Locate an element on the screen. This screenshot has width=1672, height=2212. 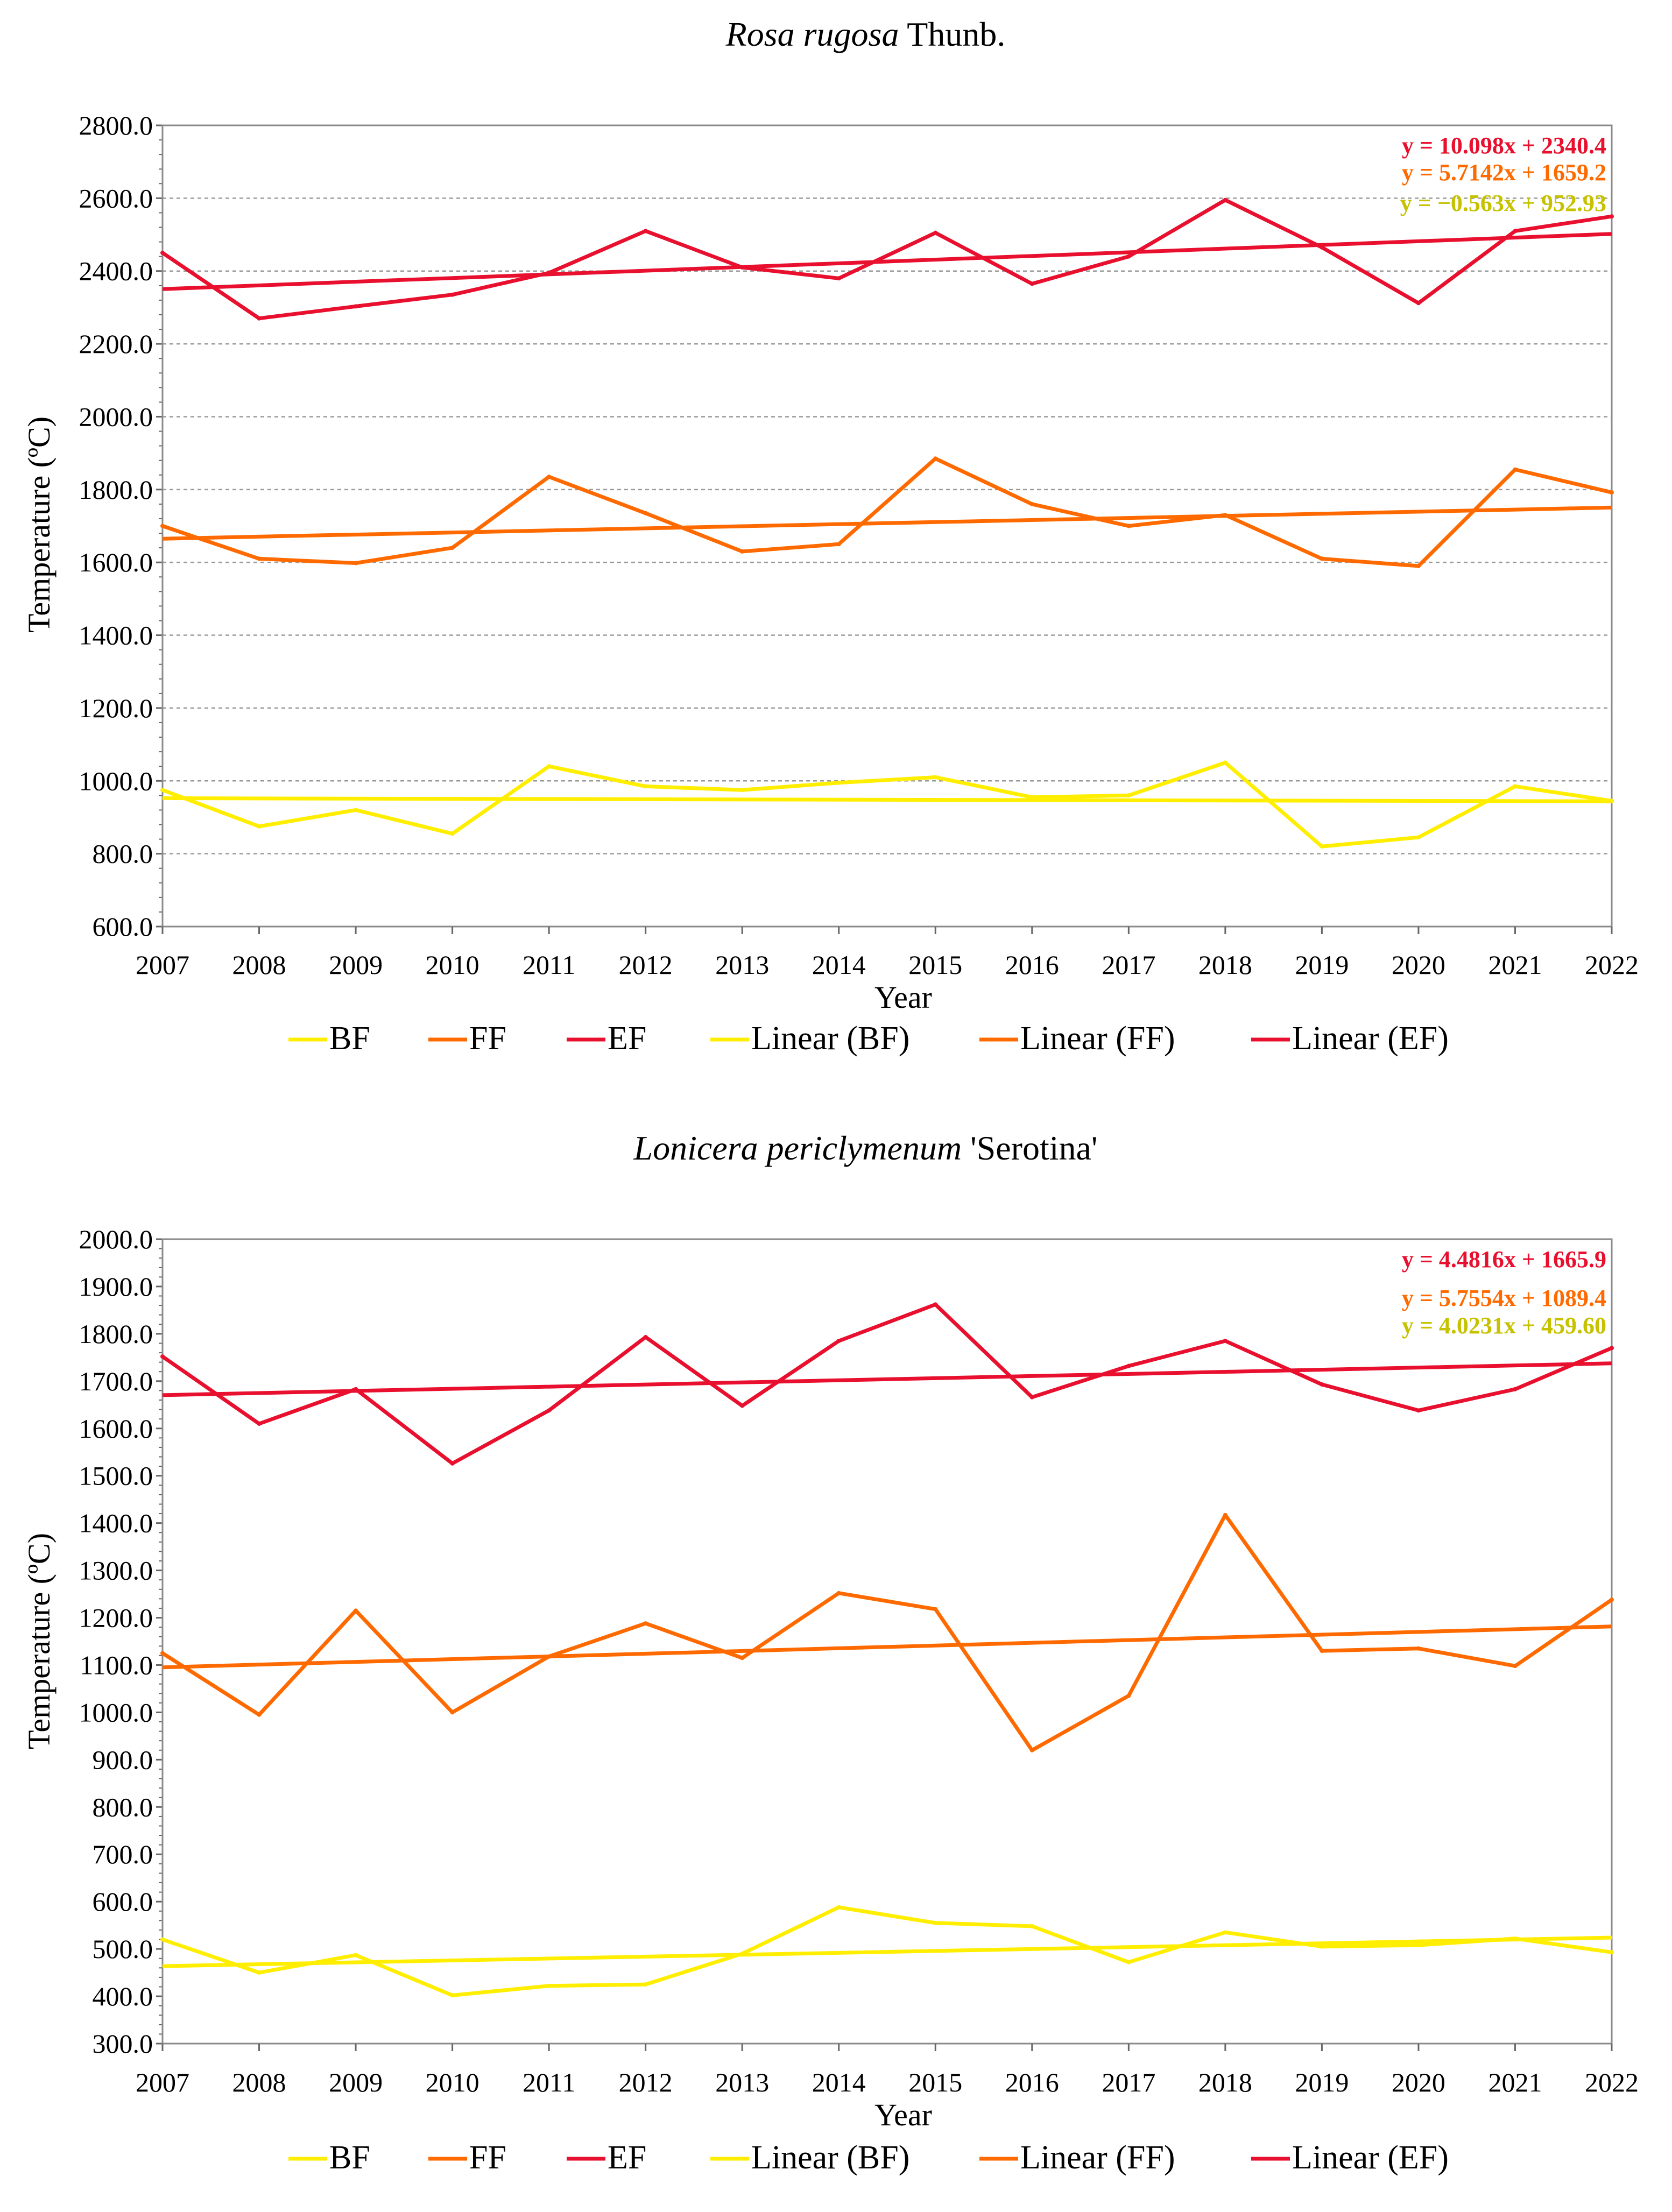
y-tick-label: 600.0 is located at coordinates (123, 926).